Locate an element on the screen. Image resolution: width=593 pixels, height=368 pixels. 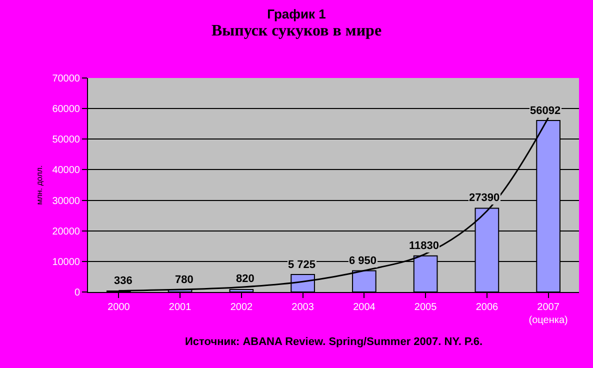
data-label: 780 is located at coordinates (184, 280).